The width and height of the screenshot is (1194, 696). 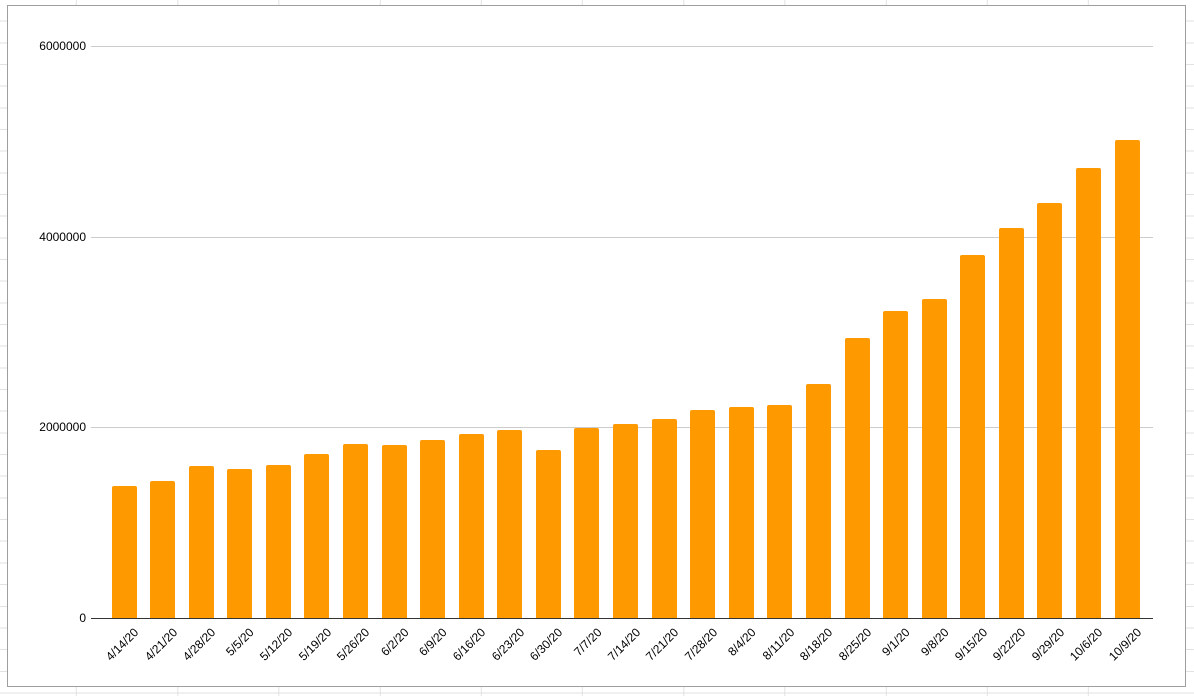 What do you see at coordinates (353, 644) in the screenshot?
I see `x-axis-tick-label: 5/26/20` at bounding box center [353, 644].